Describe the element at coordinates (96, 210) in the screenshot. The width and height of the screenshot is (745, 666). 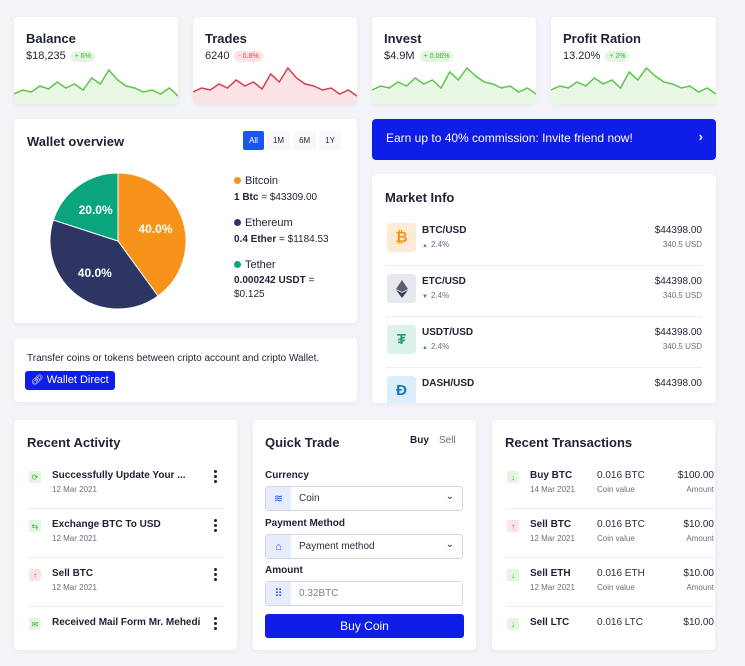
I see `pie-slice-label: 20.0%` at that location.